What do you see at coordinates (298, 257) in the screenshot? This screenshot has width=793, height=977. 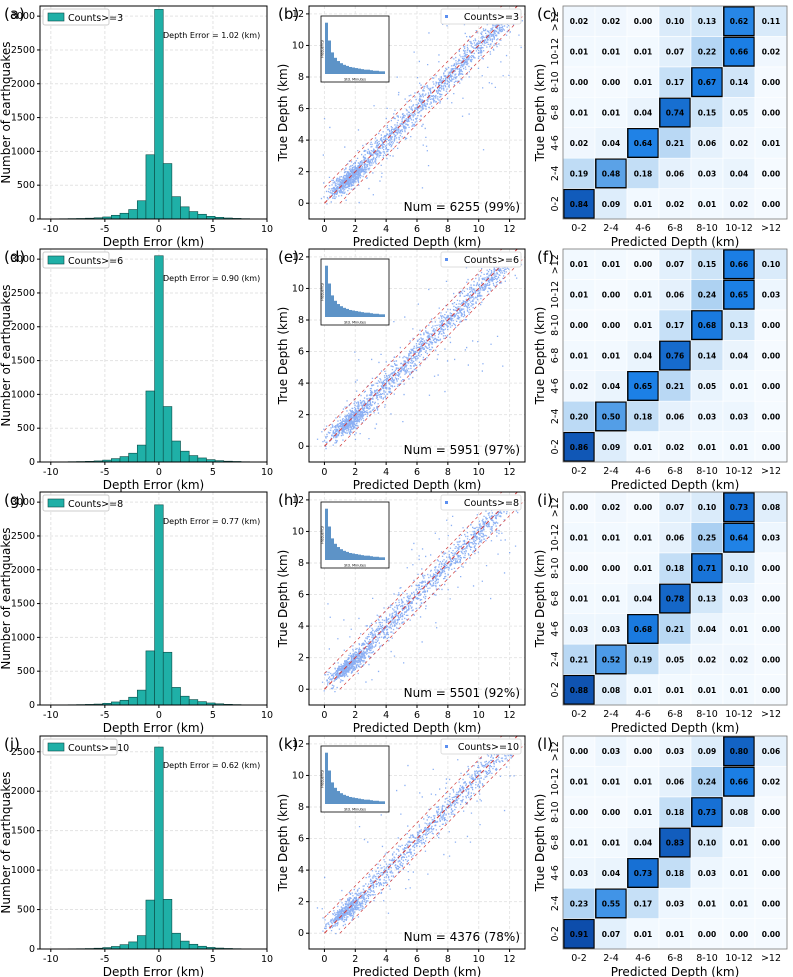 I see `y-tick-label: 12` at bounding box center [298, 257].